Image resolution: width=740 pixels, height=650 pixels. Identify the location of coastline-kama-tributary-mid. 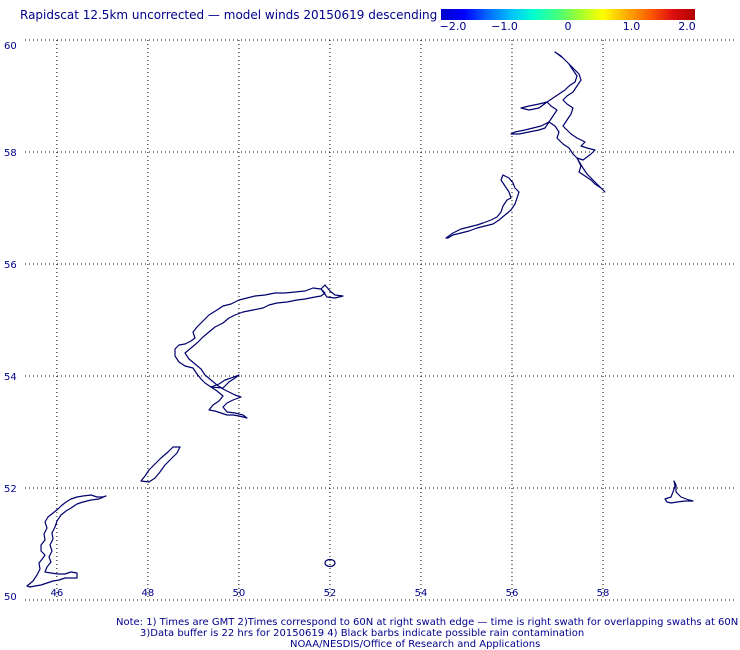
(534, 106).